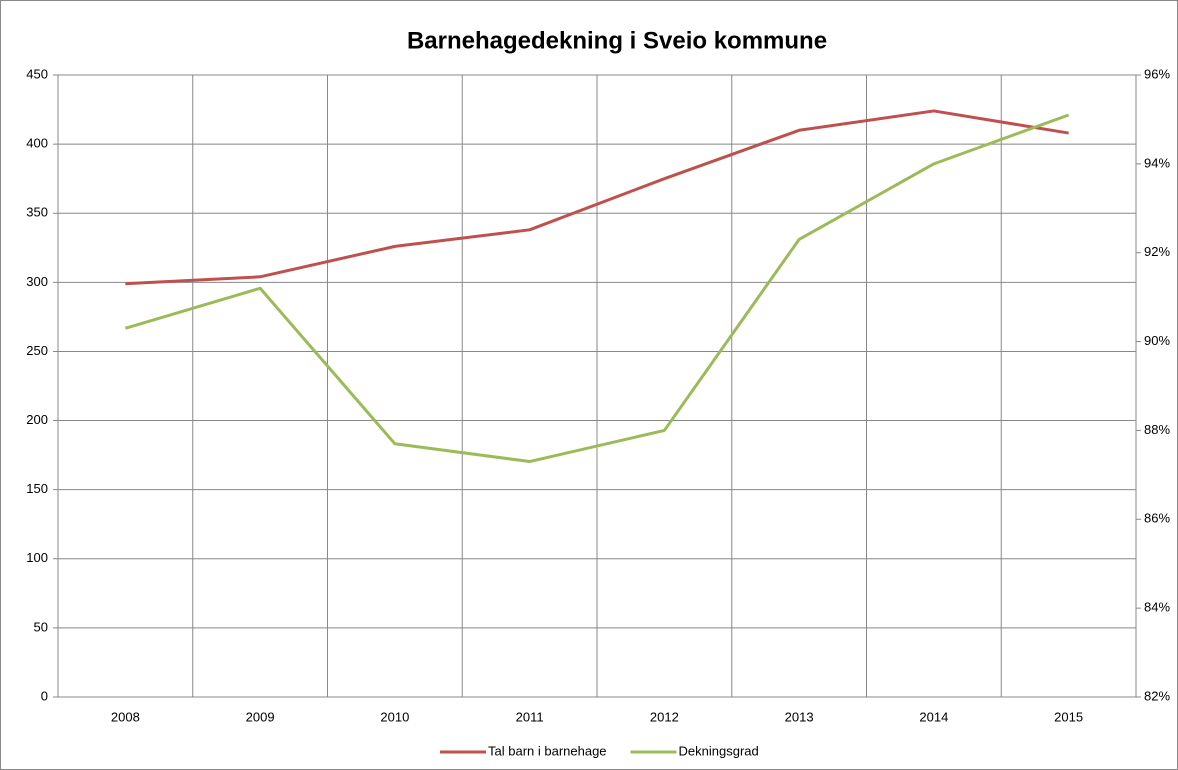  I want to click on y-tick-label: 50, so click(41, 626).